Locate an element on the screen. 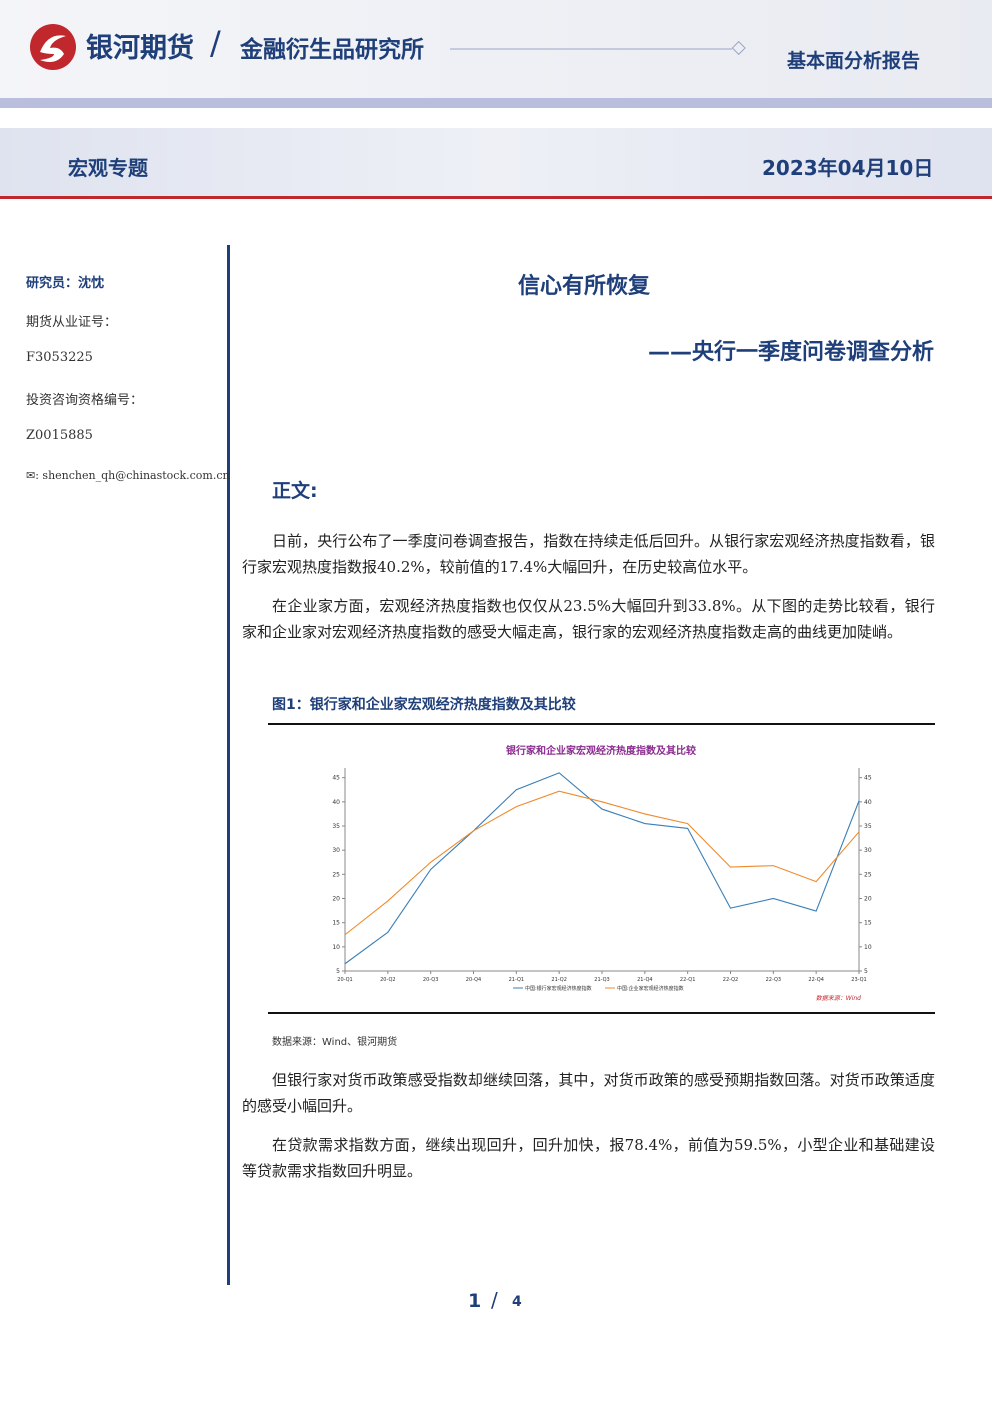 This screenshot has height=1403, width=992. y2-tick-label: 35 is located at coordinates (868, 826).